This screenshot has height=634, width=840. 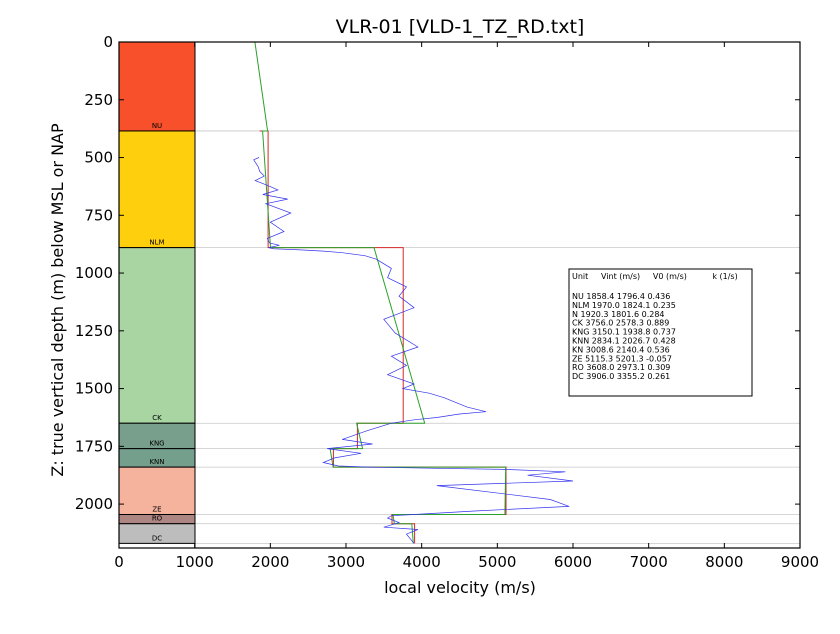 What do you see at coordinates (621, 349) in the screenshot?
I see `legend-row: KN 3008.6 2140.4 0.536` at bounding box center [621, 349].